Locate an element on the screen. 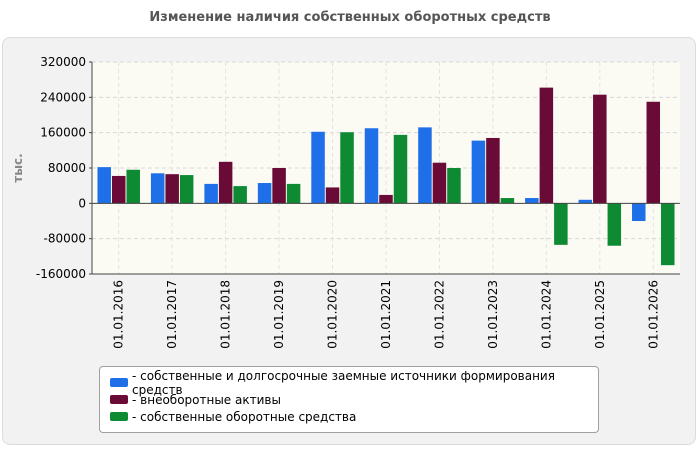  bar-series-2-01.01.2026 is located at coordinates (653, 152).